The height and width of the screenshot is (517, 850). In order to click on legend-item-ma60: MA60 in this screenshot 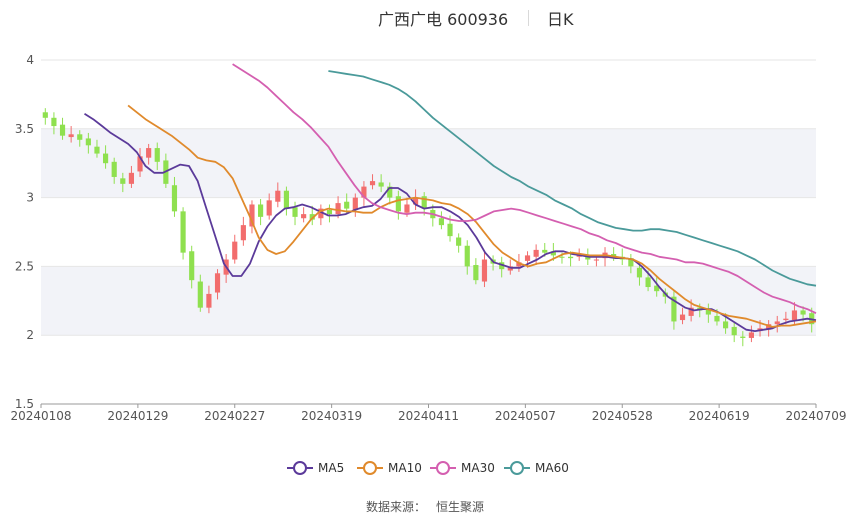, I will do `click(536, 468)`.